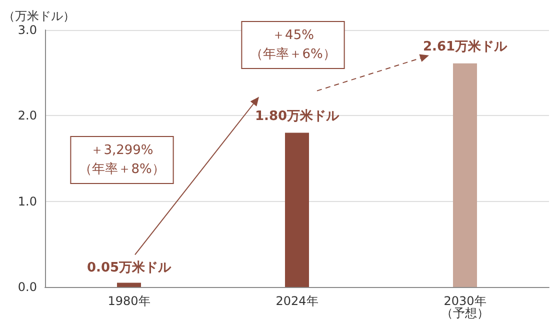 Image resolution: width=559 pixels, height=333 pixels. What do you see at coordinates (465, 46) in the screenshot?
I see `data-label: 2.61万米ドル` at bounding box center [465, 46].